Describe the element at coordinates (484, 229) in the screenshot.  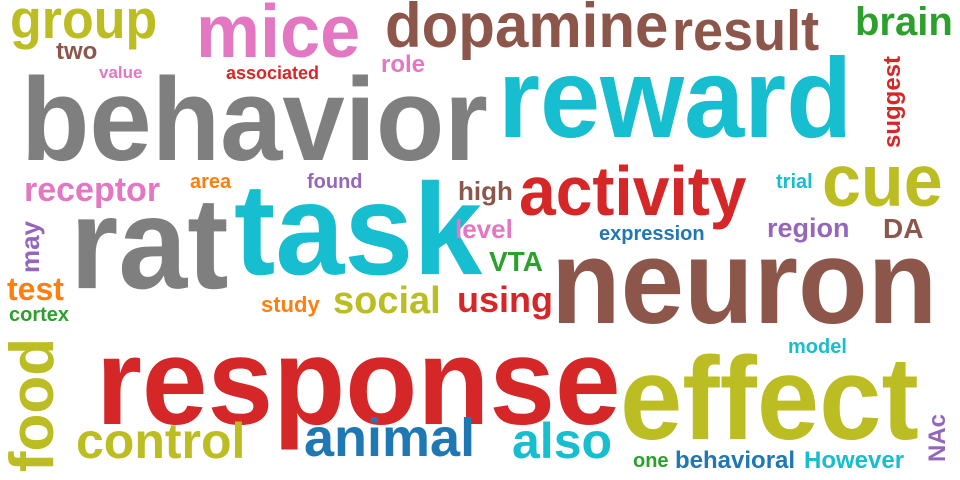
I see `word-level: level` at that location.